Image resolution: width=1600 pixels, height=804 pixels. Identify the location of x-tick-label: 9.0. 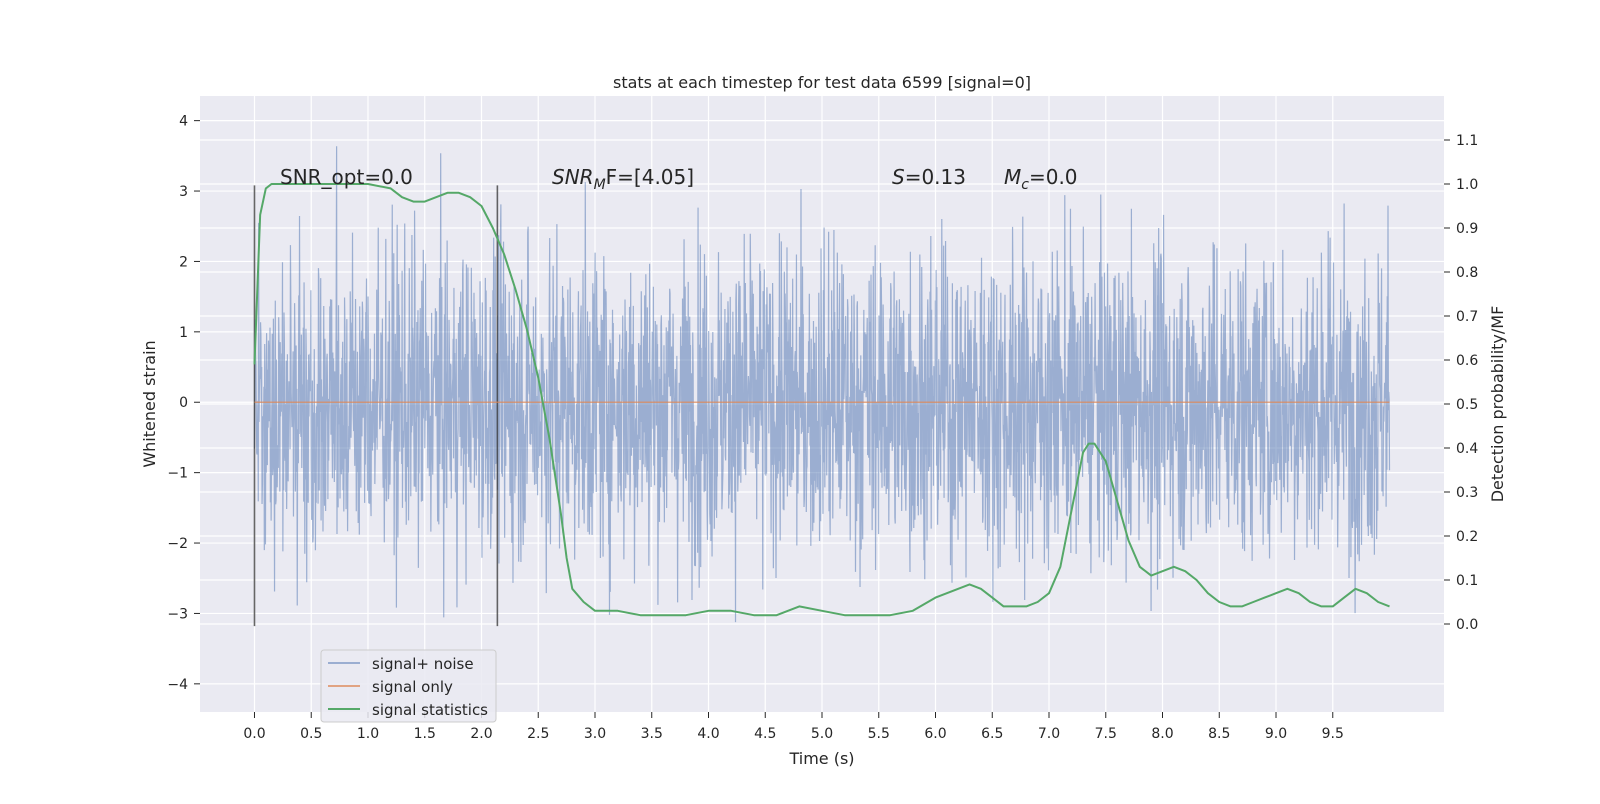
(1276, 734).